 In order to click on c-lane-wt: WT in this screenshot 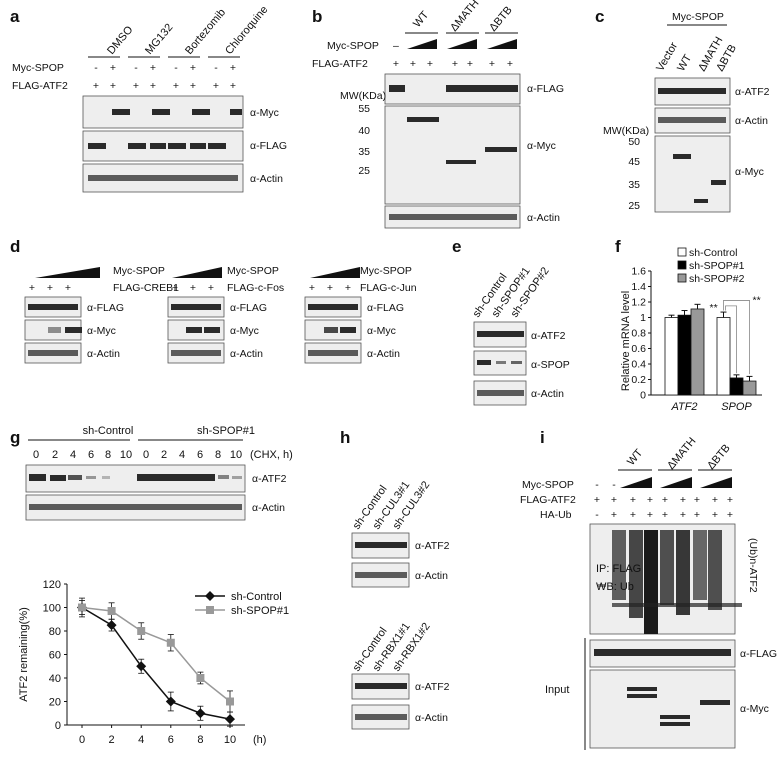, I will do `click(684, 62)`.